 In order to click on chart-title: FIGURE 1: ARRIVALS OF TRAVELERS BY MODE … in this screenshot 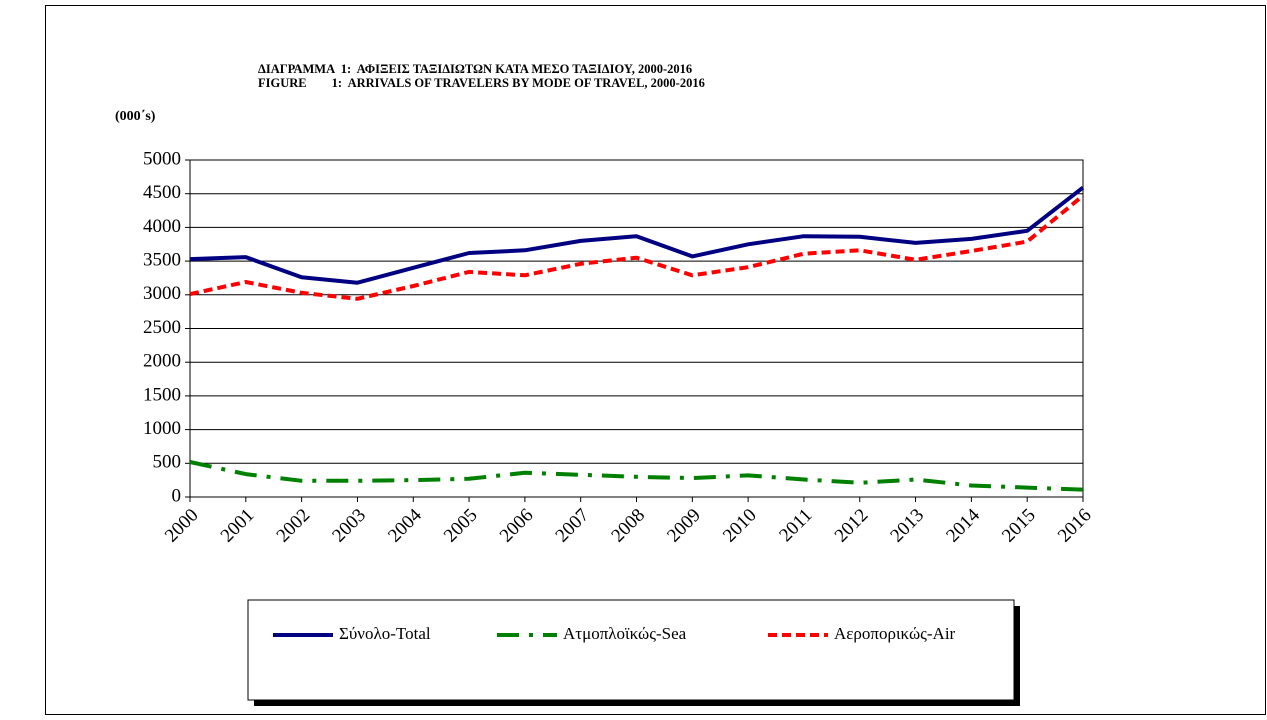, I will do `click(481, 83)`.